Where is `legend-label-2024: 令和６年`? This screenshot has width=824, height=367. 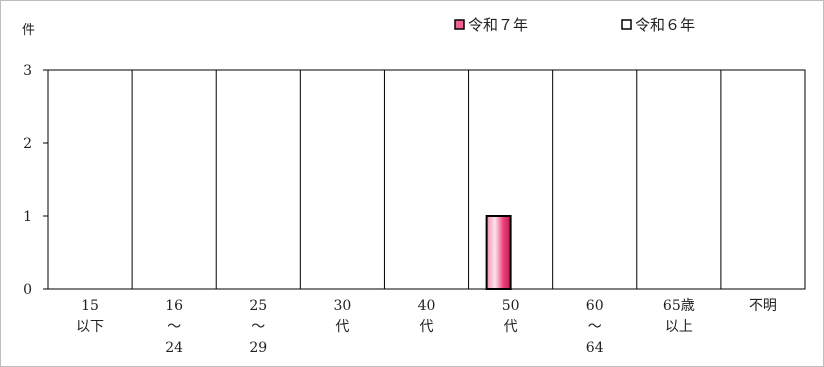 legend-label-2024: 令和６年 is located at coordinates (665, 25).